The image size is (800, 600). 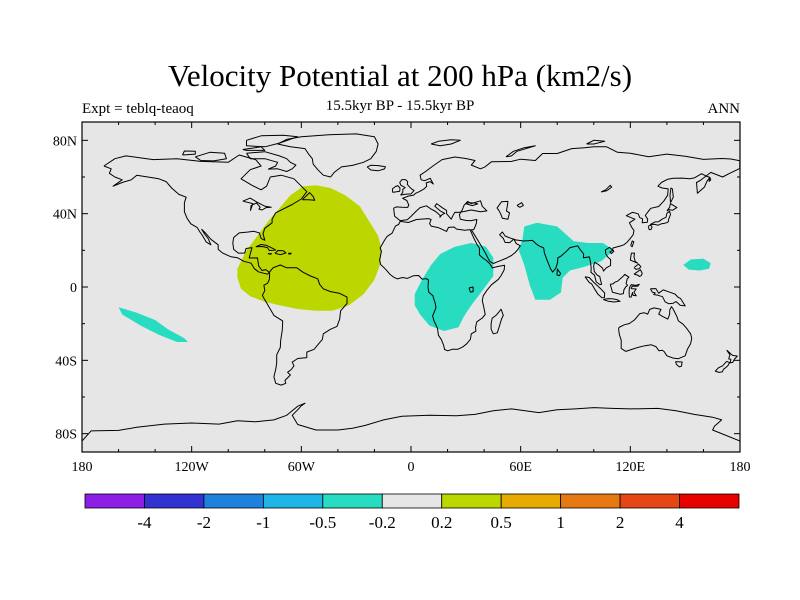 I want to click on region-west-pacific-negative, so click(x=697, y=264).